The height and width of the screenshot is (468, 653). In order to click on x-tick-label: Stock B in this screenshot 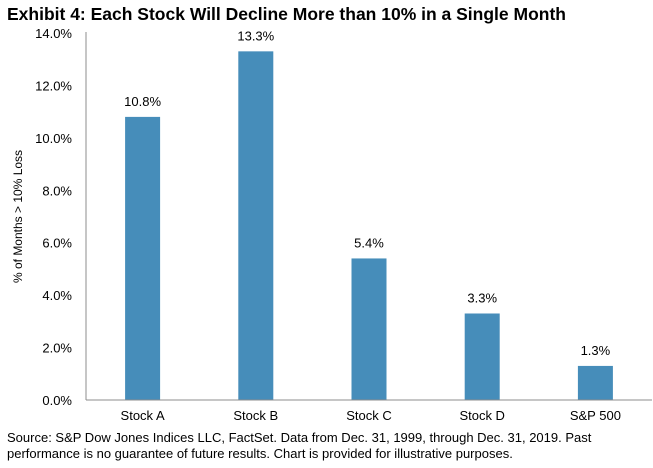, I will do `click(255, 415)`.